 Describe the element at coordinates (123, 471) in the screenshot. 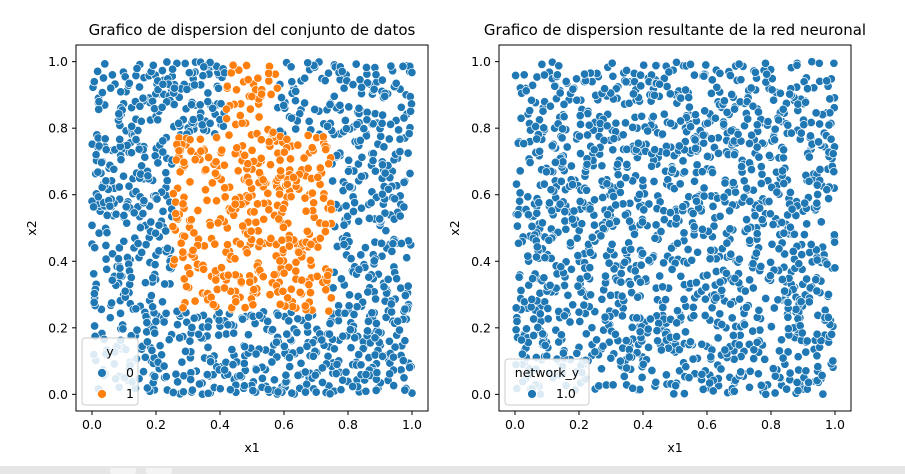

I see `toolbar-chip` at that location.